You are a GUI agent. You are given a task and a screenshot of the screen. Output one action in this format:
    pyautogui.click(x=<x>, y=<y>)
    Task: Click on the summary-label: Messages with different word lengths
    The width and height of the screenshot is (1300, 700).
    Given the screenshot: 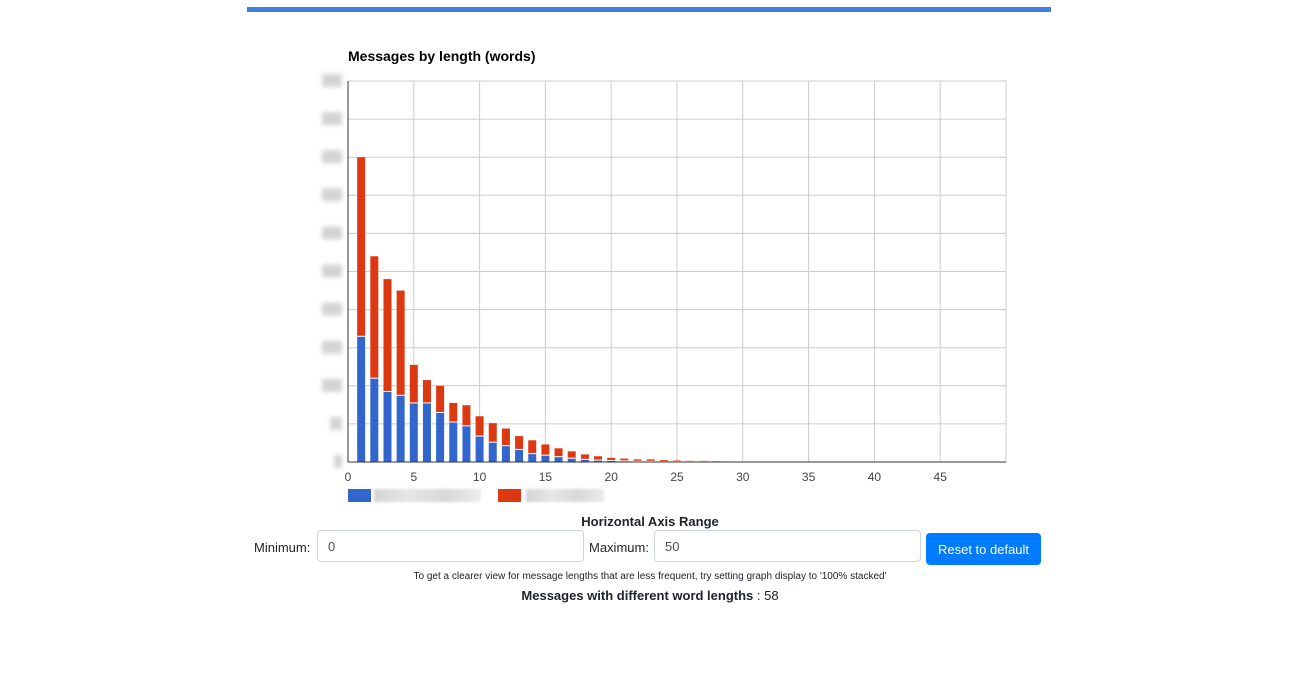 What is the action you would take?
    pyautogui.click(x=637, y=595)
    